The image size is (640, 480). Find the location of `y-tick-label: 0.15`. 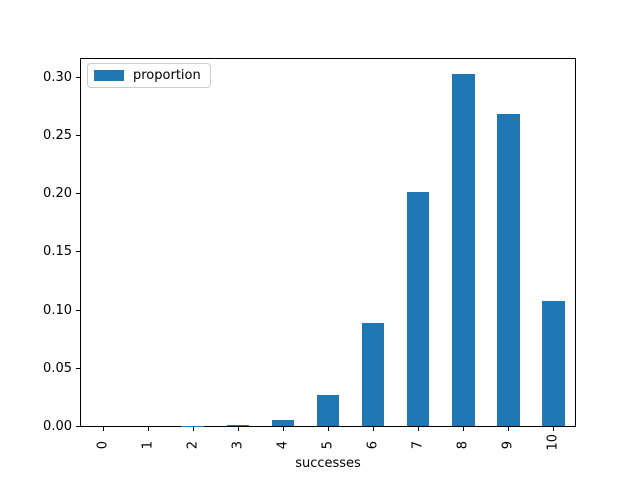

y-tick-label: 0.15 is located at coordinates (57, 252).